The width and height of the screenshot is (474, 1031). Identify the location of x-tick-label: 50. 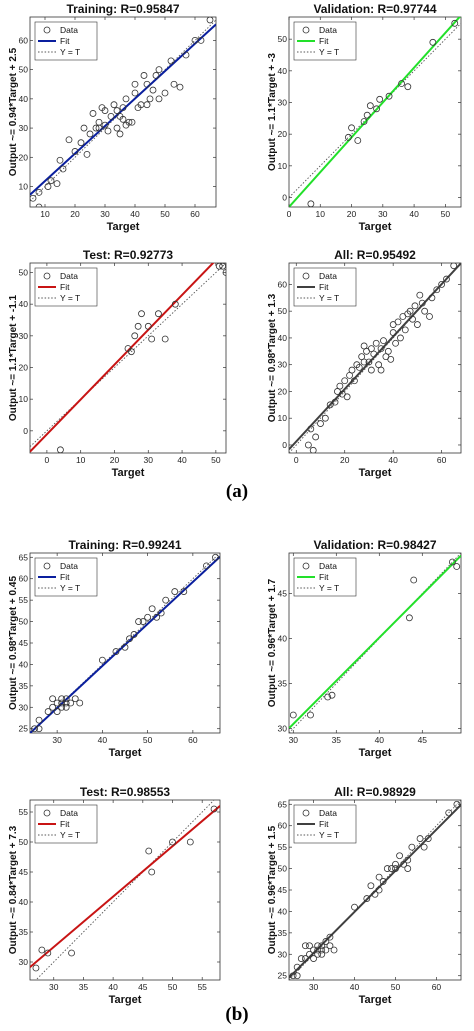
(396, 987).